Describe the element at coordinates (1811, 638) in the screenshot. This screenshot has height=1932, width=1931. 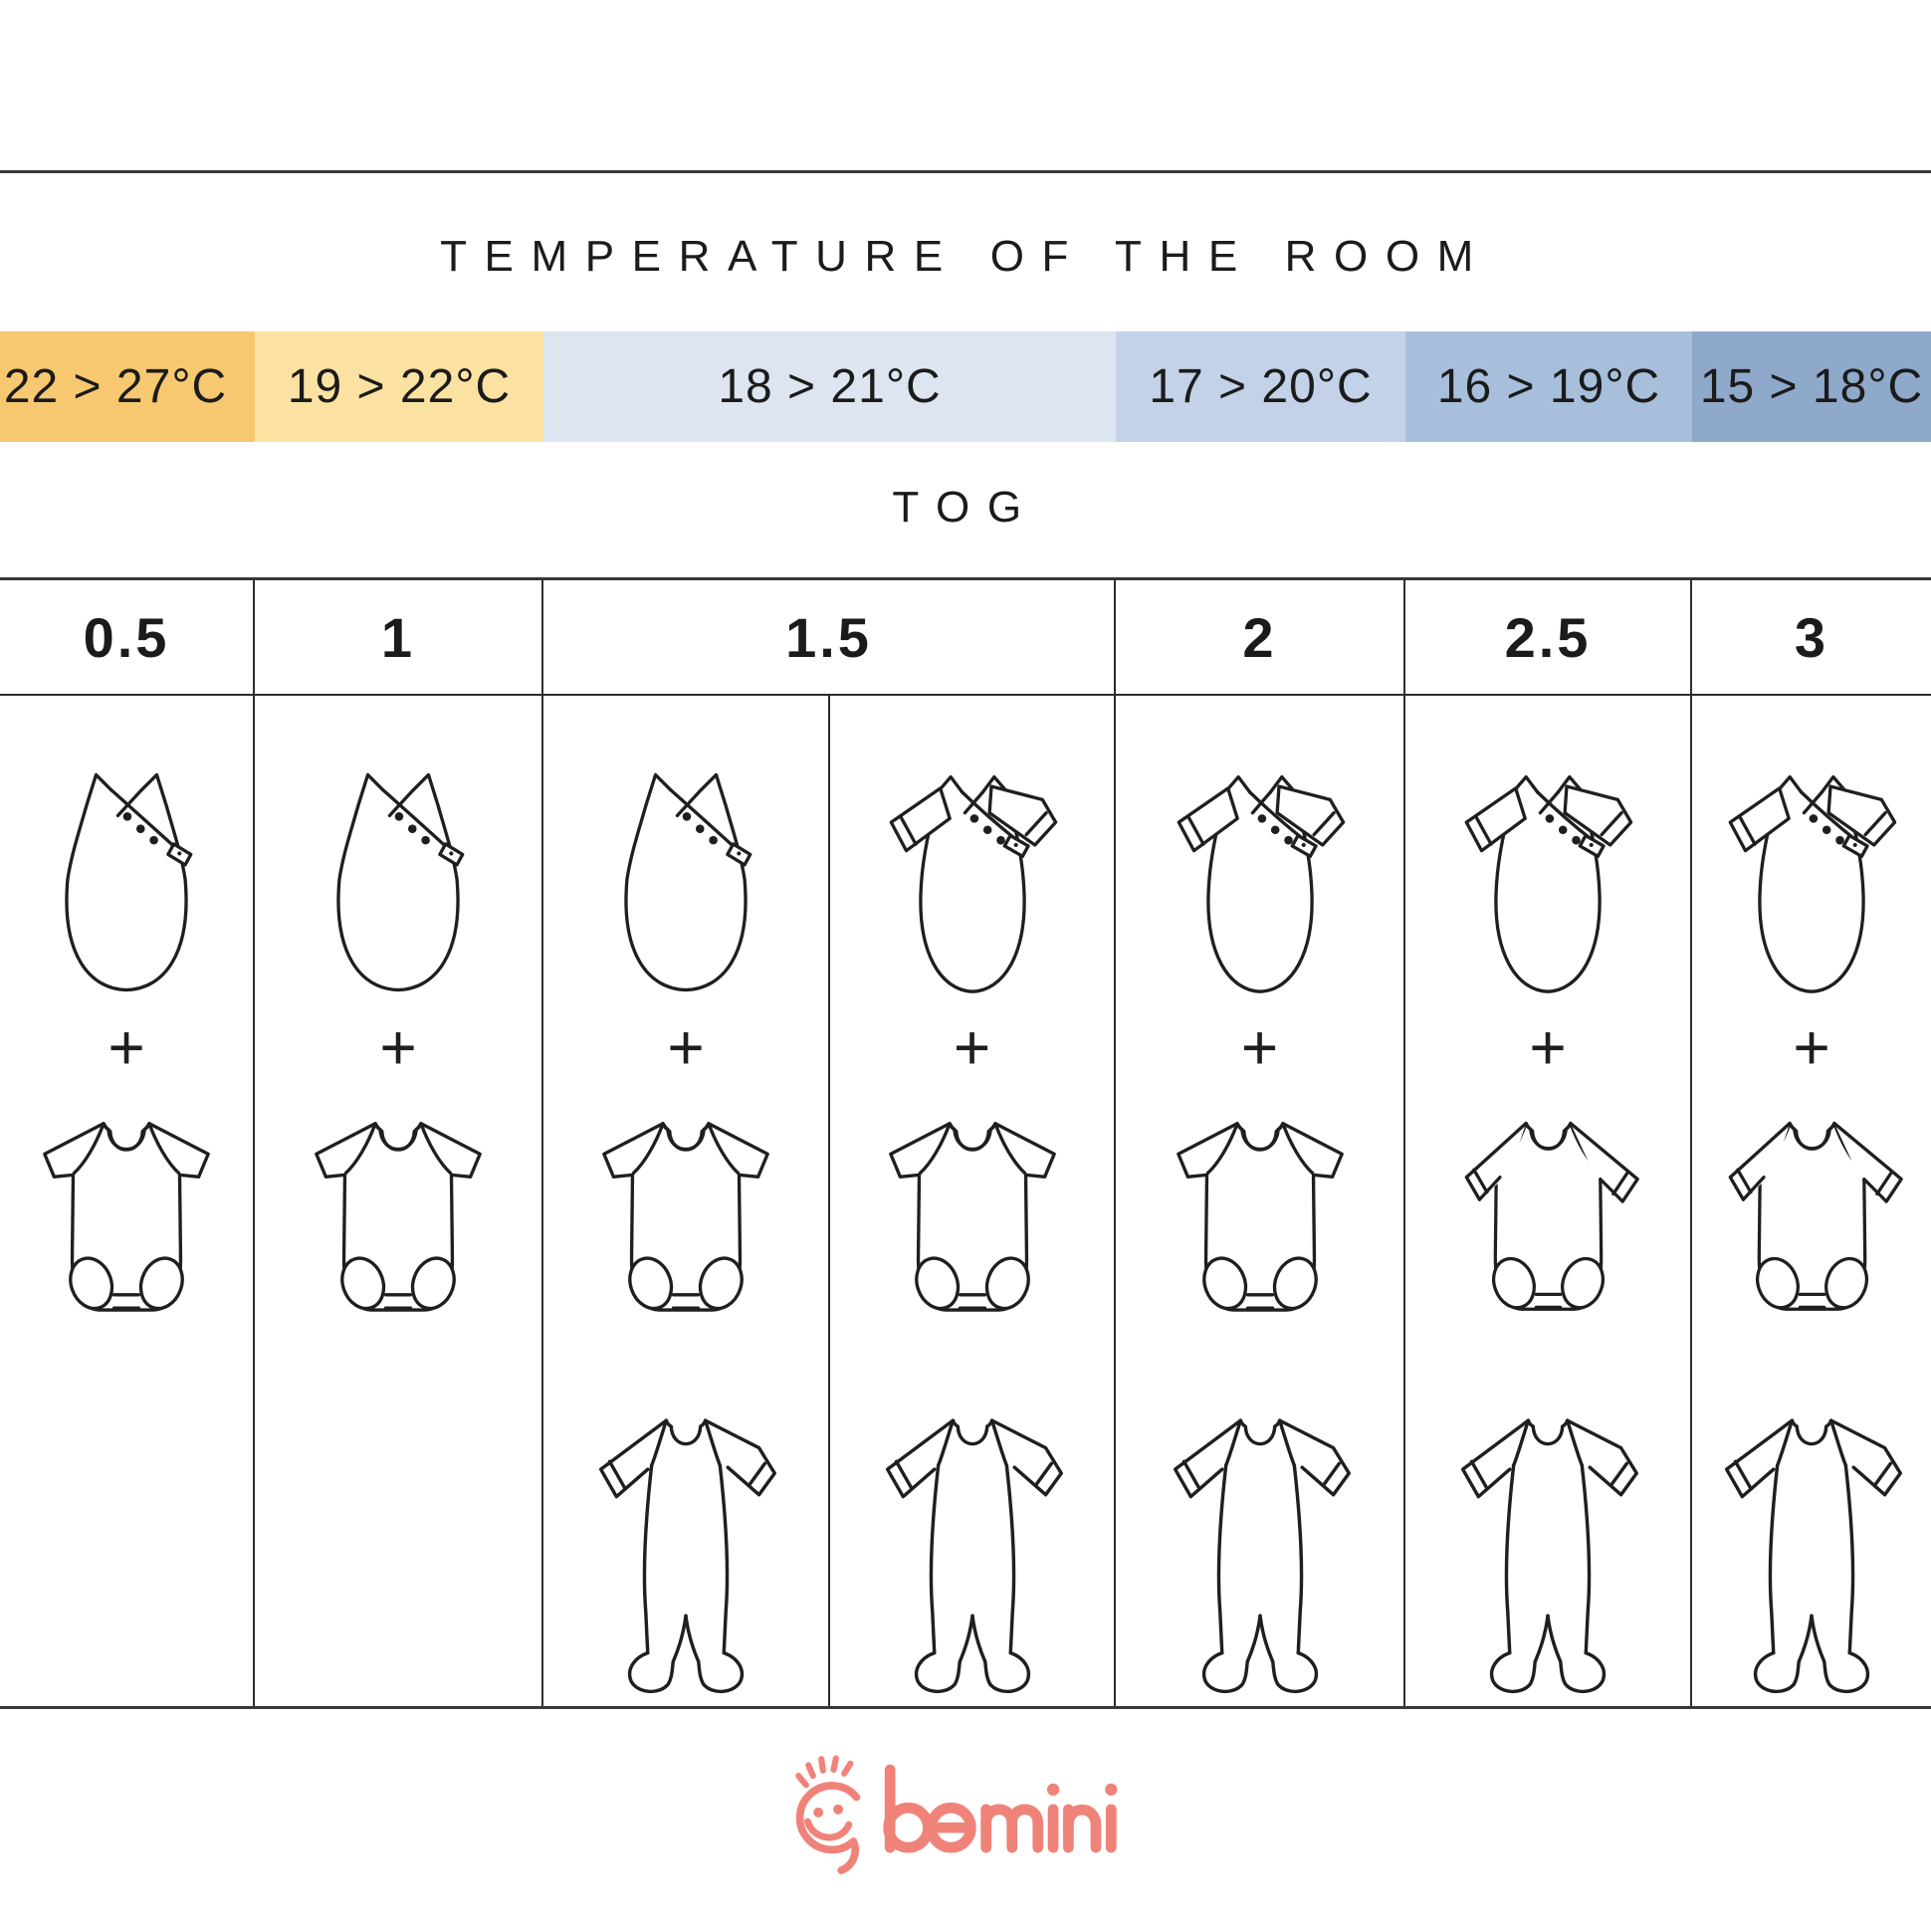
I see `tog-header-3: 3` at that location.